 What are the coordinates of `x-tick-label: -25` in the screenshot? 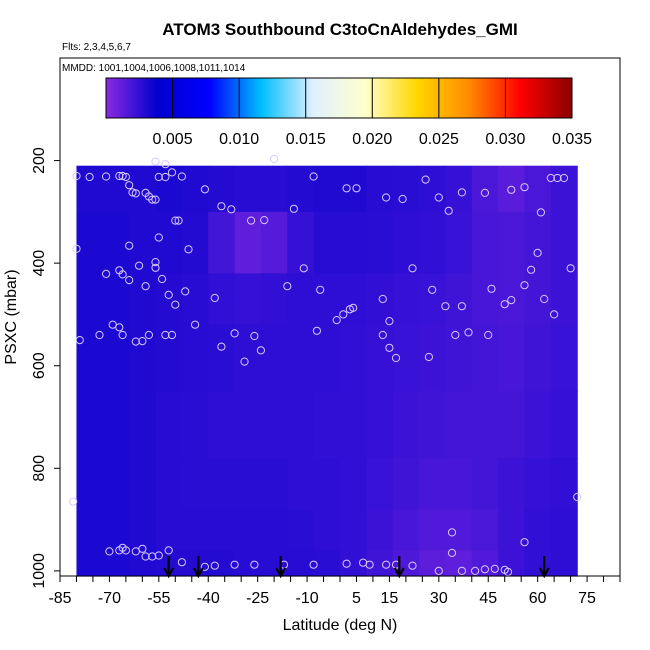 It's located at (257, 598).